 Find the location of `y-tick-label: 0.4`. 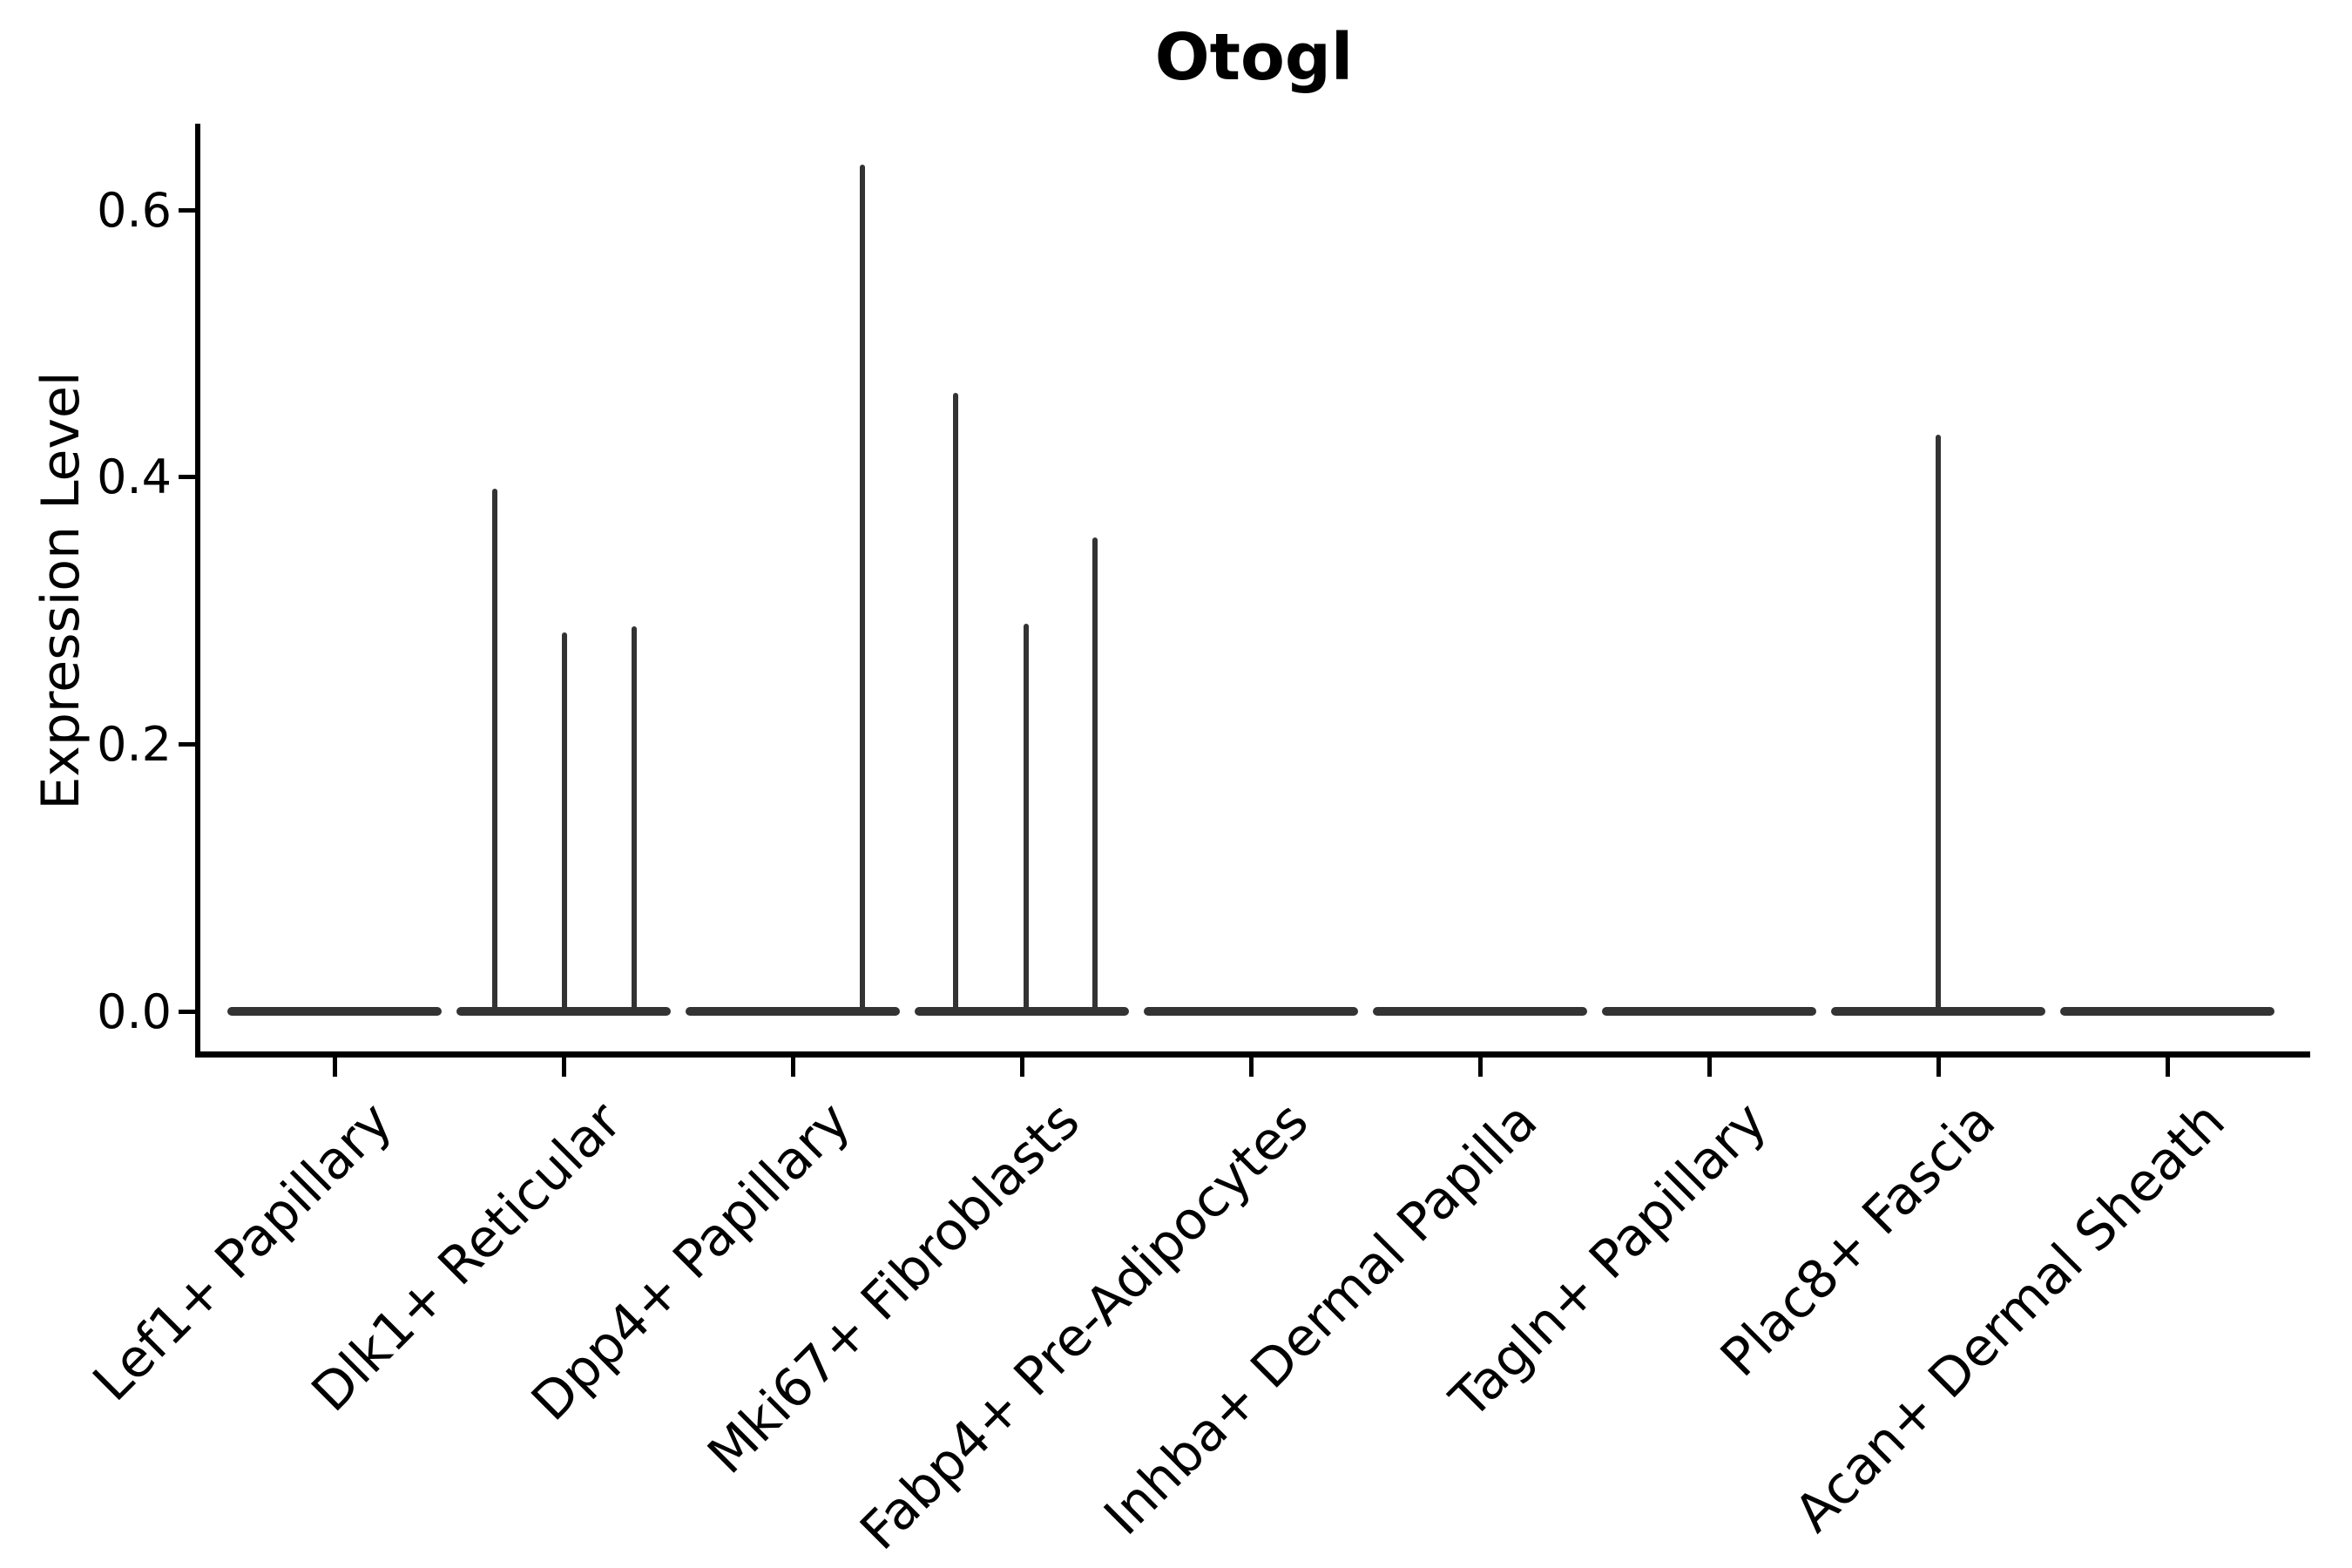

y-tick-label: 0.4 is located at coordinates (134, 477).